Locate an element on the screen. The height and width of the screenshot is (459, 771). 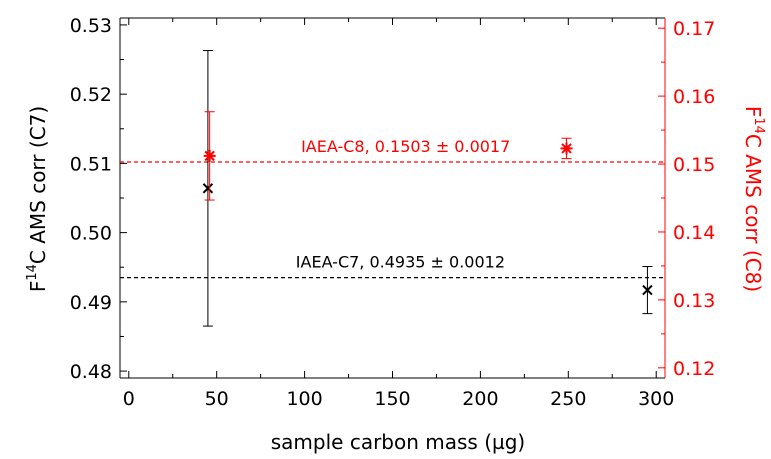
x-tick-label: 200 is located at coordinates (480, 399).